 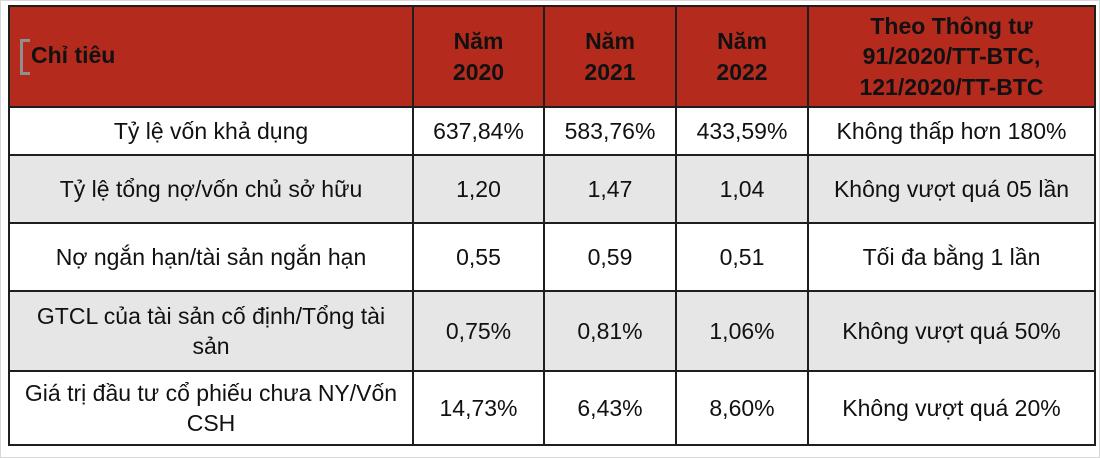 I want to click on value-cell: 1,47, so click(x=610, y=189).